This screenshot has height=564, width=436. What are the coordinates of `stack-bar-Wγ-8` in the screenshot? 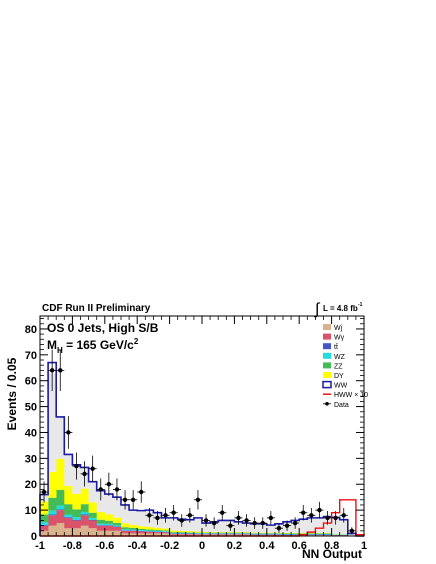 It's located at (109, 528).